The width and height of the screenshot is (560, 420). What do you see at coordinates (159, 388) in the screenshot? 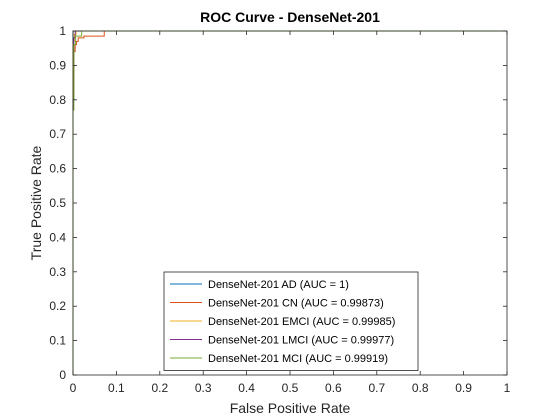
I see `x-tick-label-2: 0.2` at bounding box center [159, 388].